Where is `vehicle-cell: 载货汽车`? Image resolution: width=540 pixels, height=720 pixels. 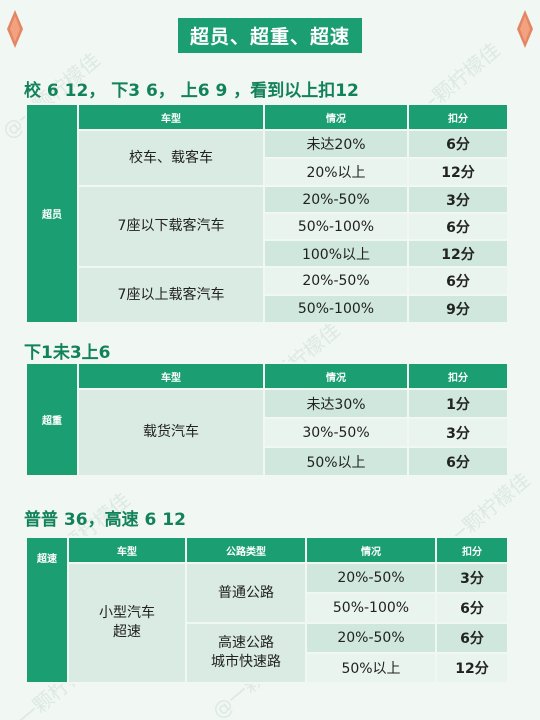 vehicle-cell: 载货汽车 is located at coordinates (171, 432).